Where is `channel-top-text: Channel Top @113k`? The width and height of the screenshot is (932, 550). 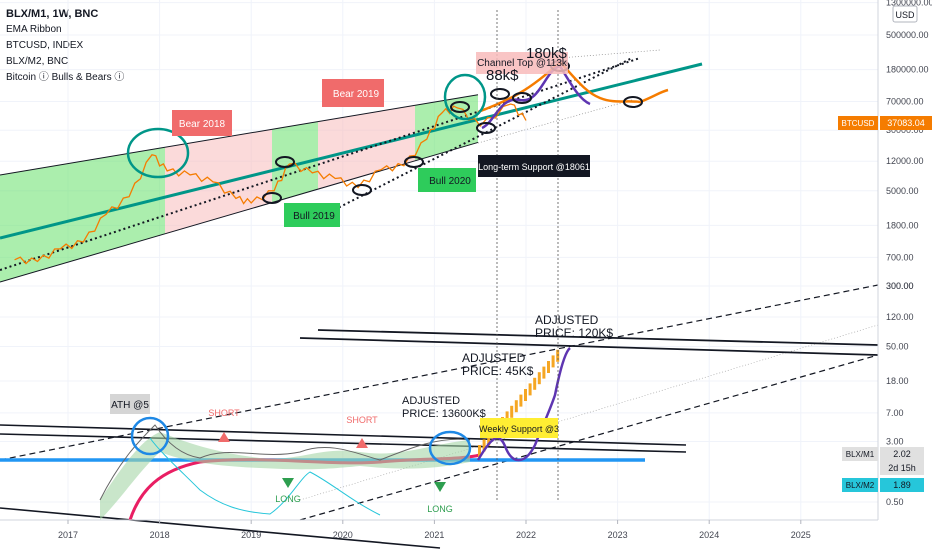 channel-top-text: Channel Top @113k is located at coordinates (522, 63).